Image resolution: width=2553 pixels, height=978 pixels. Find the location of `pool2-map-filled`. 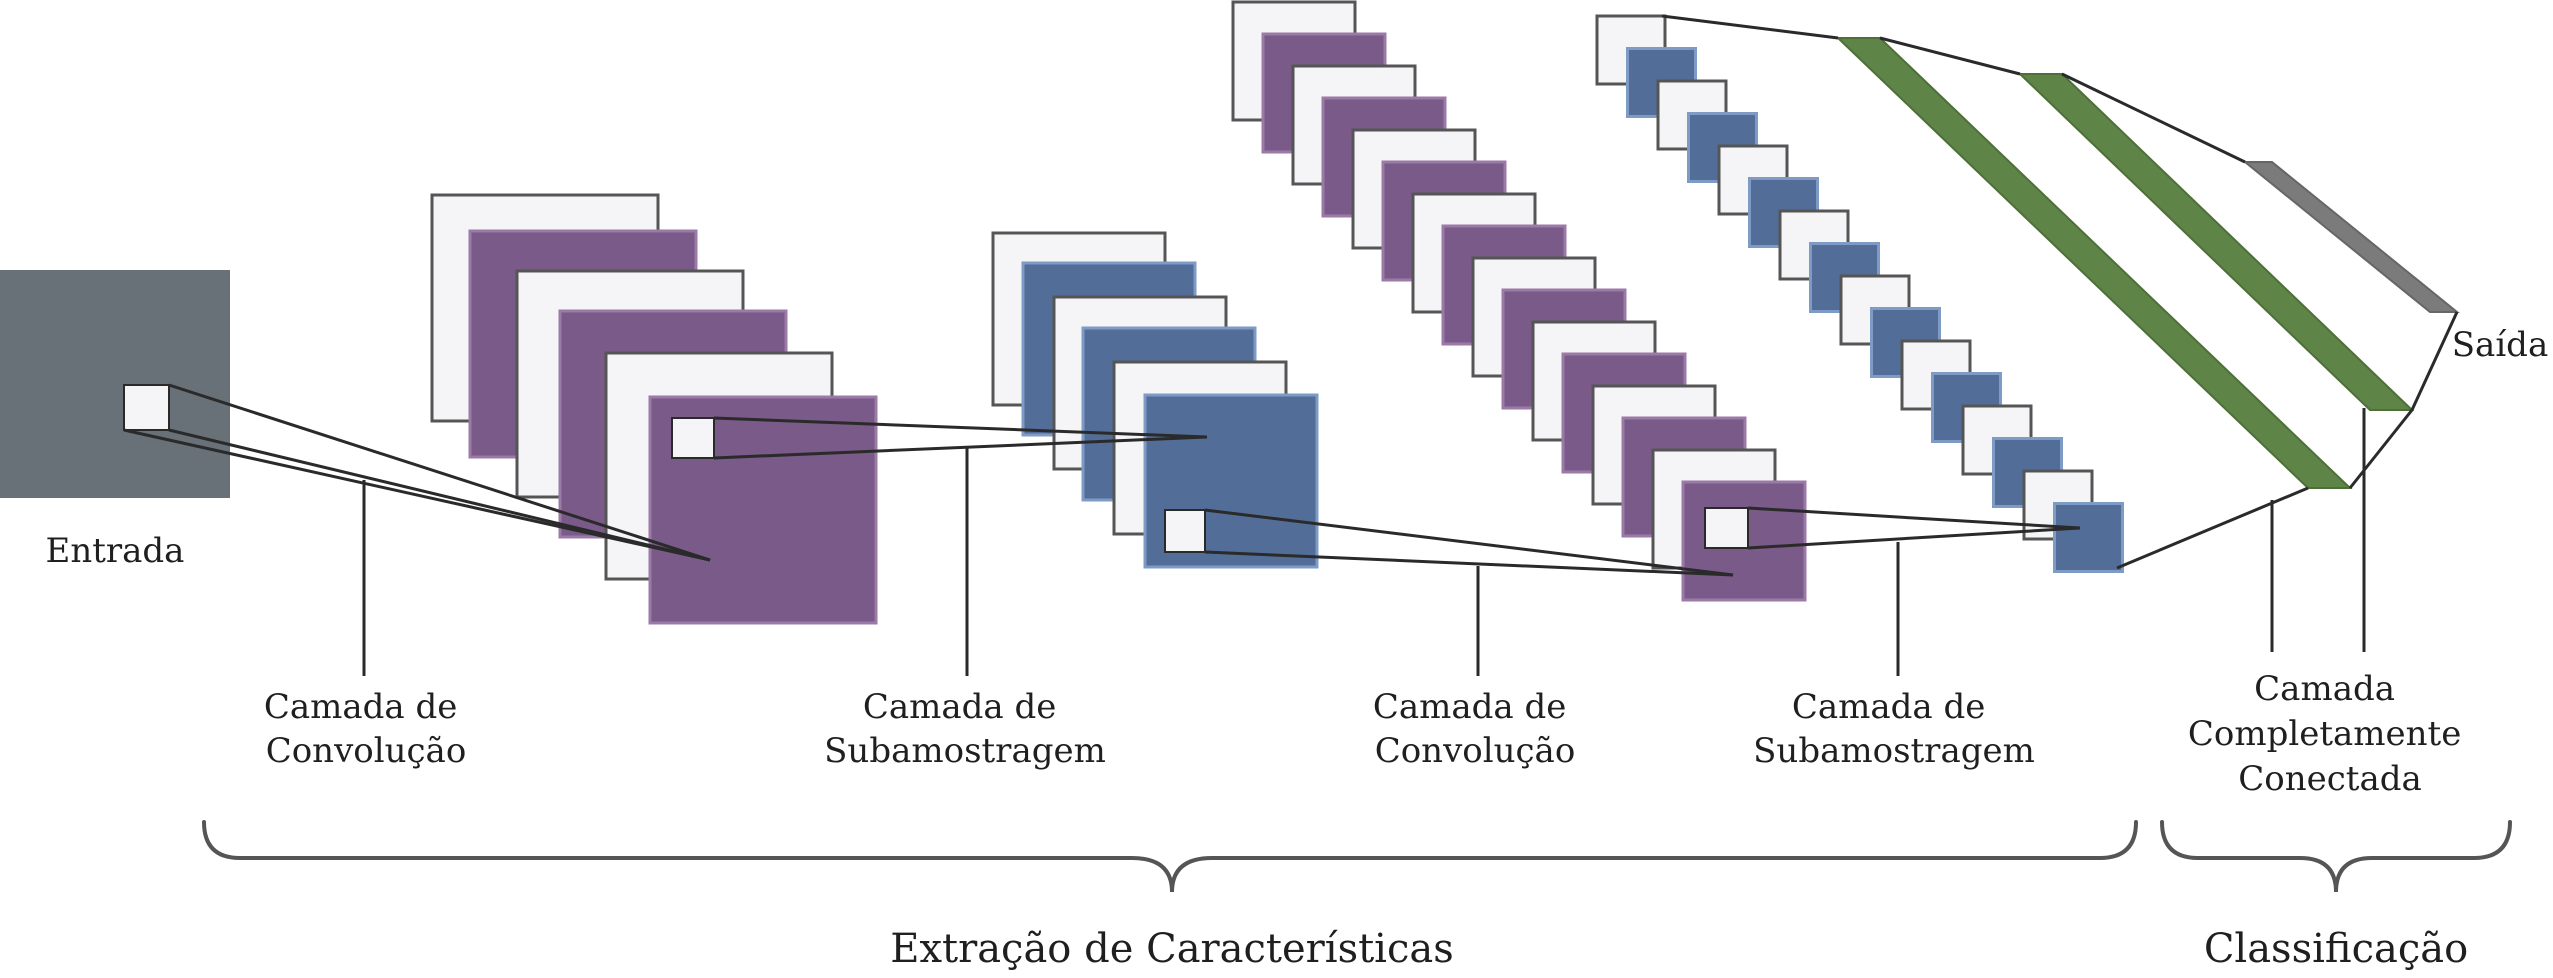

pool2-map-filled is located at coordinates (2088, 537).